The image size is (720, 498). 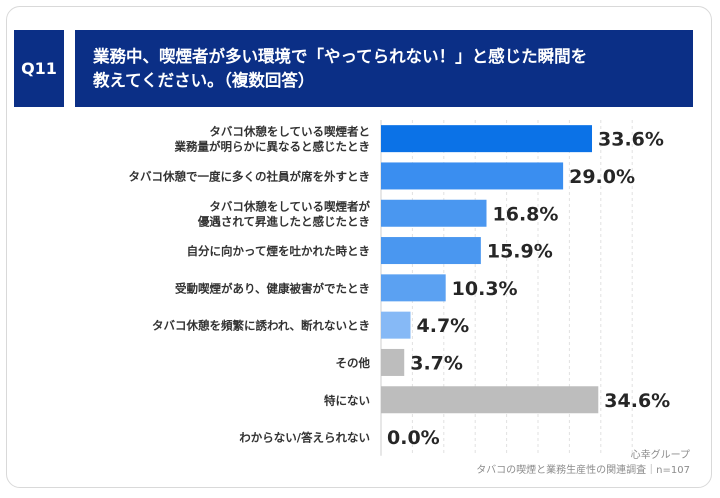 What do you see at coordinates (204, 80) in the screenshot?
I see `question-title-line-2: 教えてください。（複数回答）` at bounding box center [204, 80].